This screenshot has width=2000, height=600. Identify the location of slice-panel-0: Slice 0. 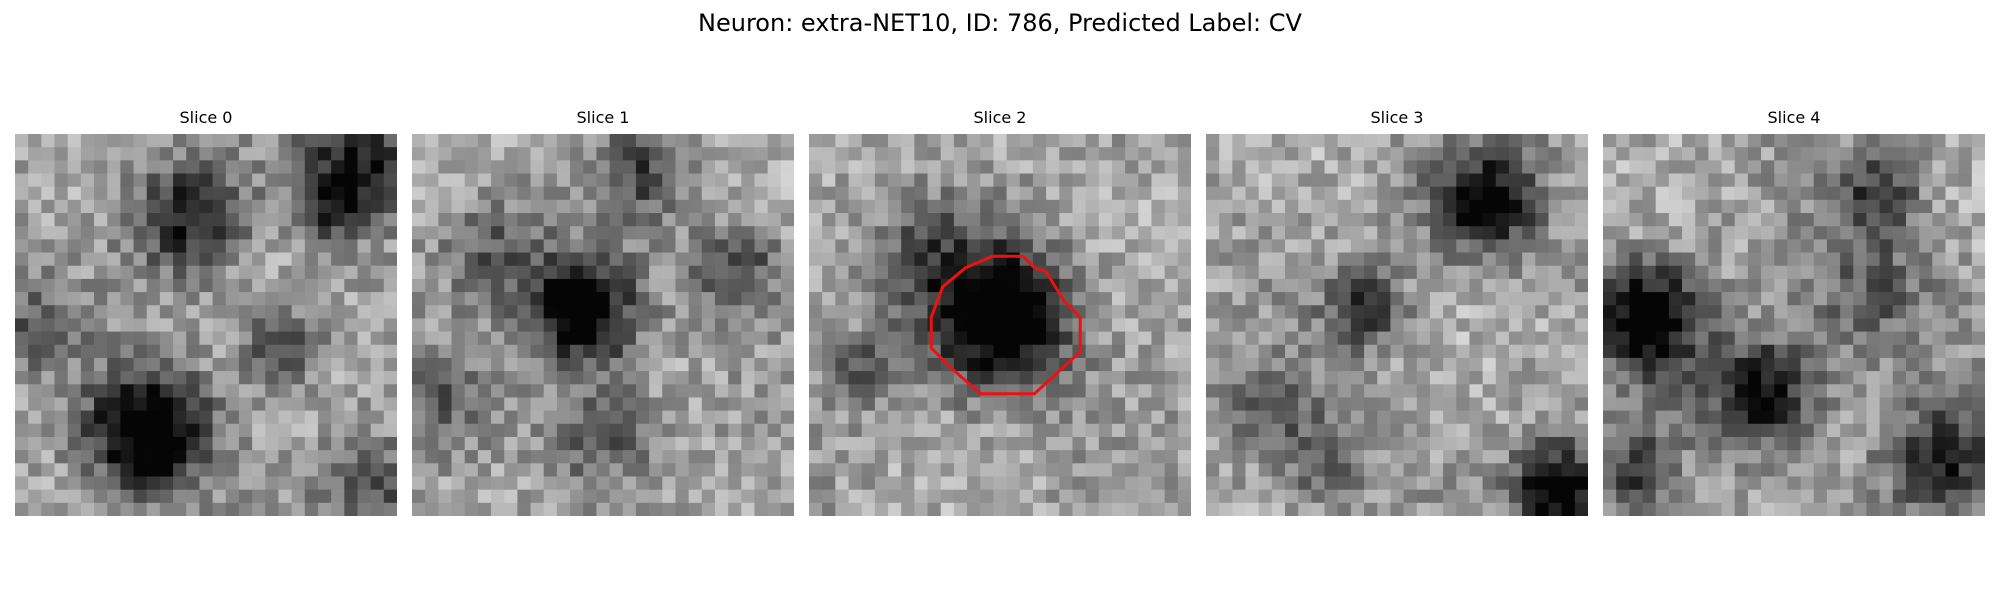
(206, 312).